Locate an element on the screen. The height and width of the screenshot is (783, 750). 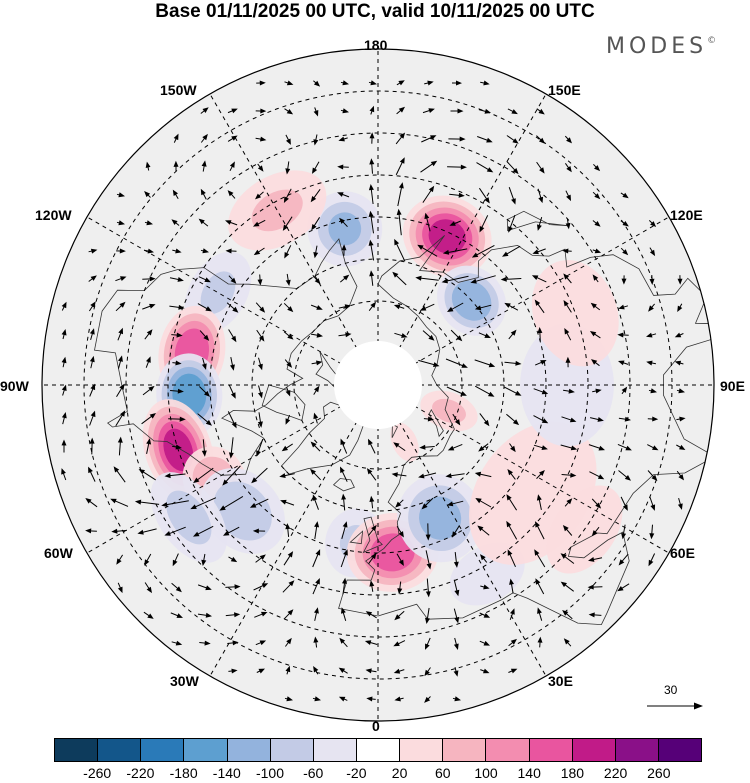
reference-vector-value: 30 is located at coordinates (671, 690).